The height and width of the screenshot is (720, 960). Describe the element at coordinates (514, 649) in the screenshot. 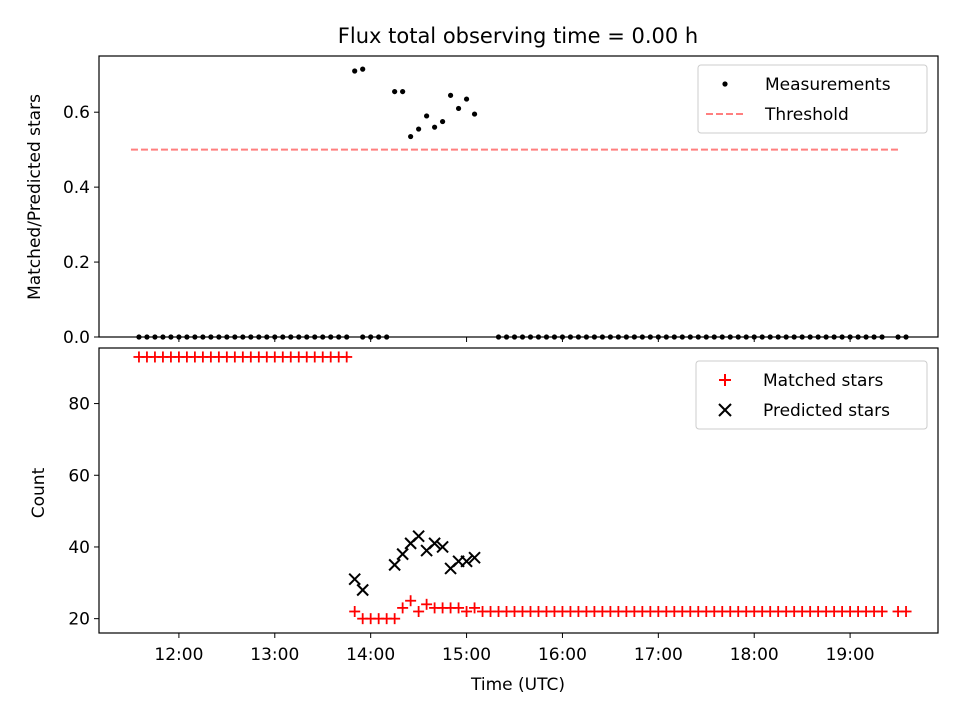

I see `bottom-x-ticks: 12:00 13:00 14:00 15:00 16:00 17:00 18:00 19:00` at that location.